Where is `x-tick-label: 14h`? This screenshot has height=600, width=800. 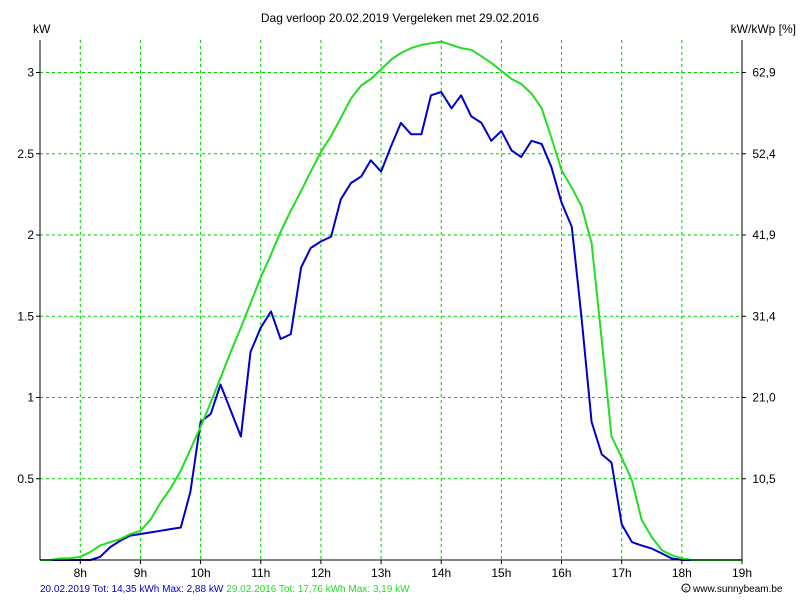
x-tick-label: 14h is located at coordinates (441, 573).